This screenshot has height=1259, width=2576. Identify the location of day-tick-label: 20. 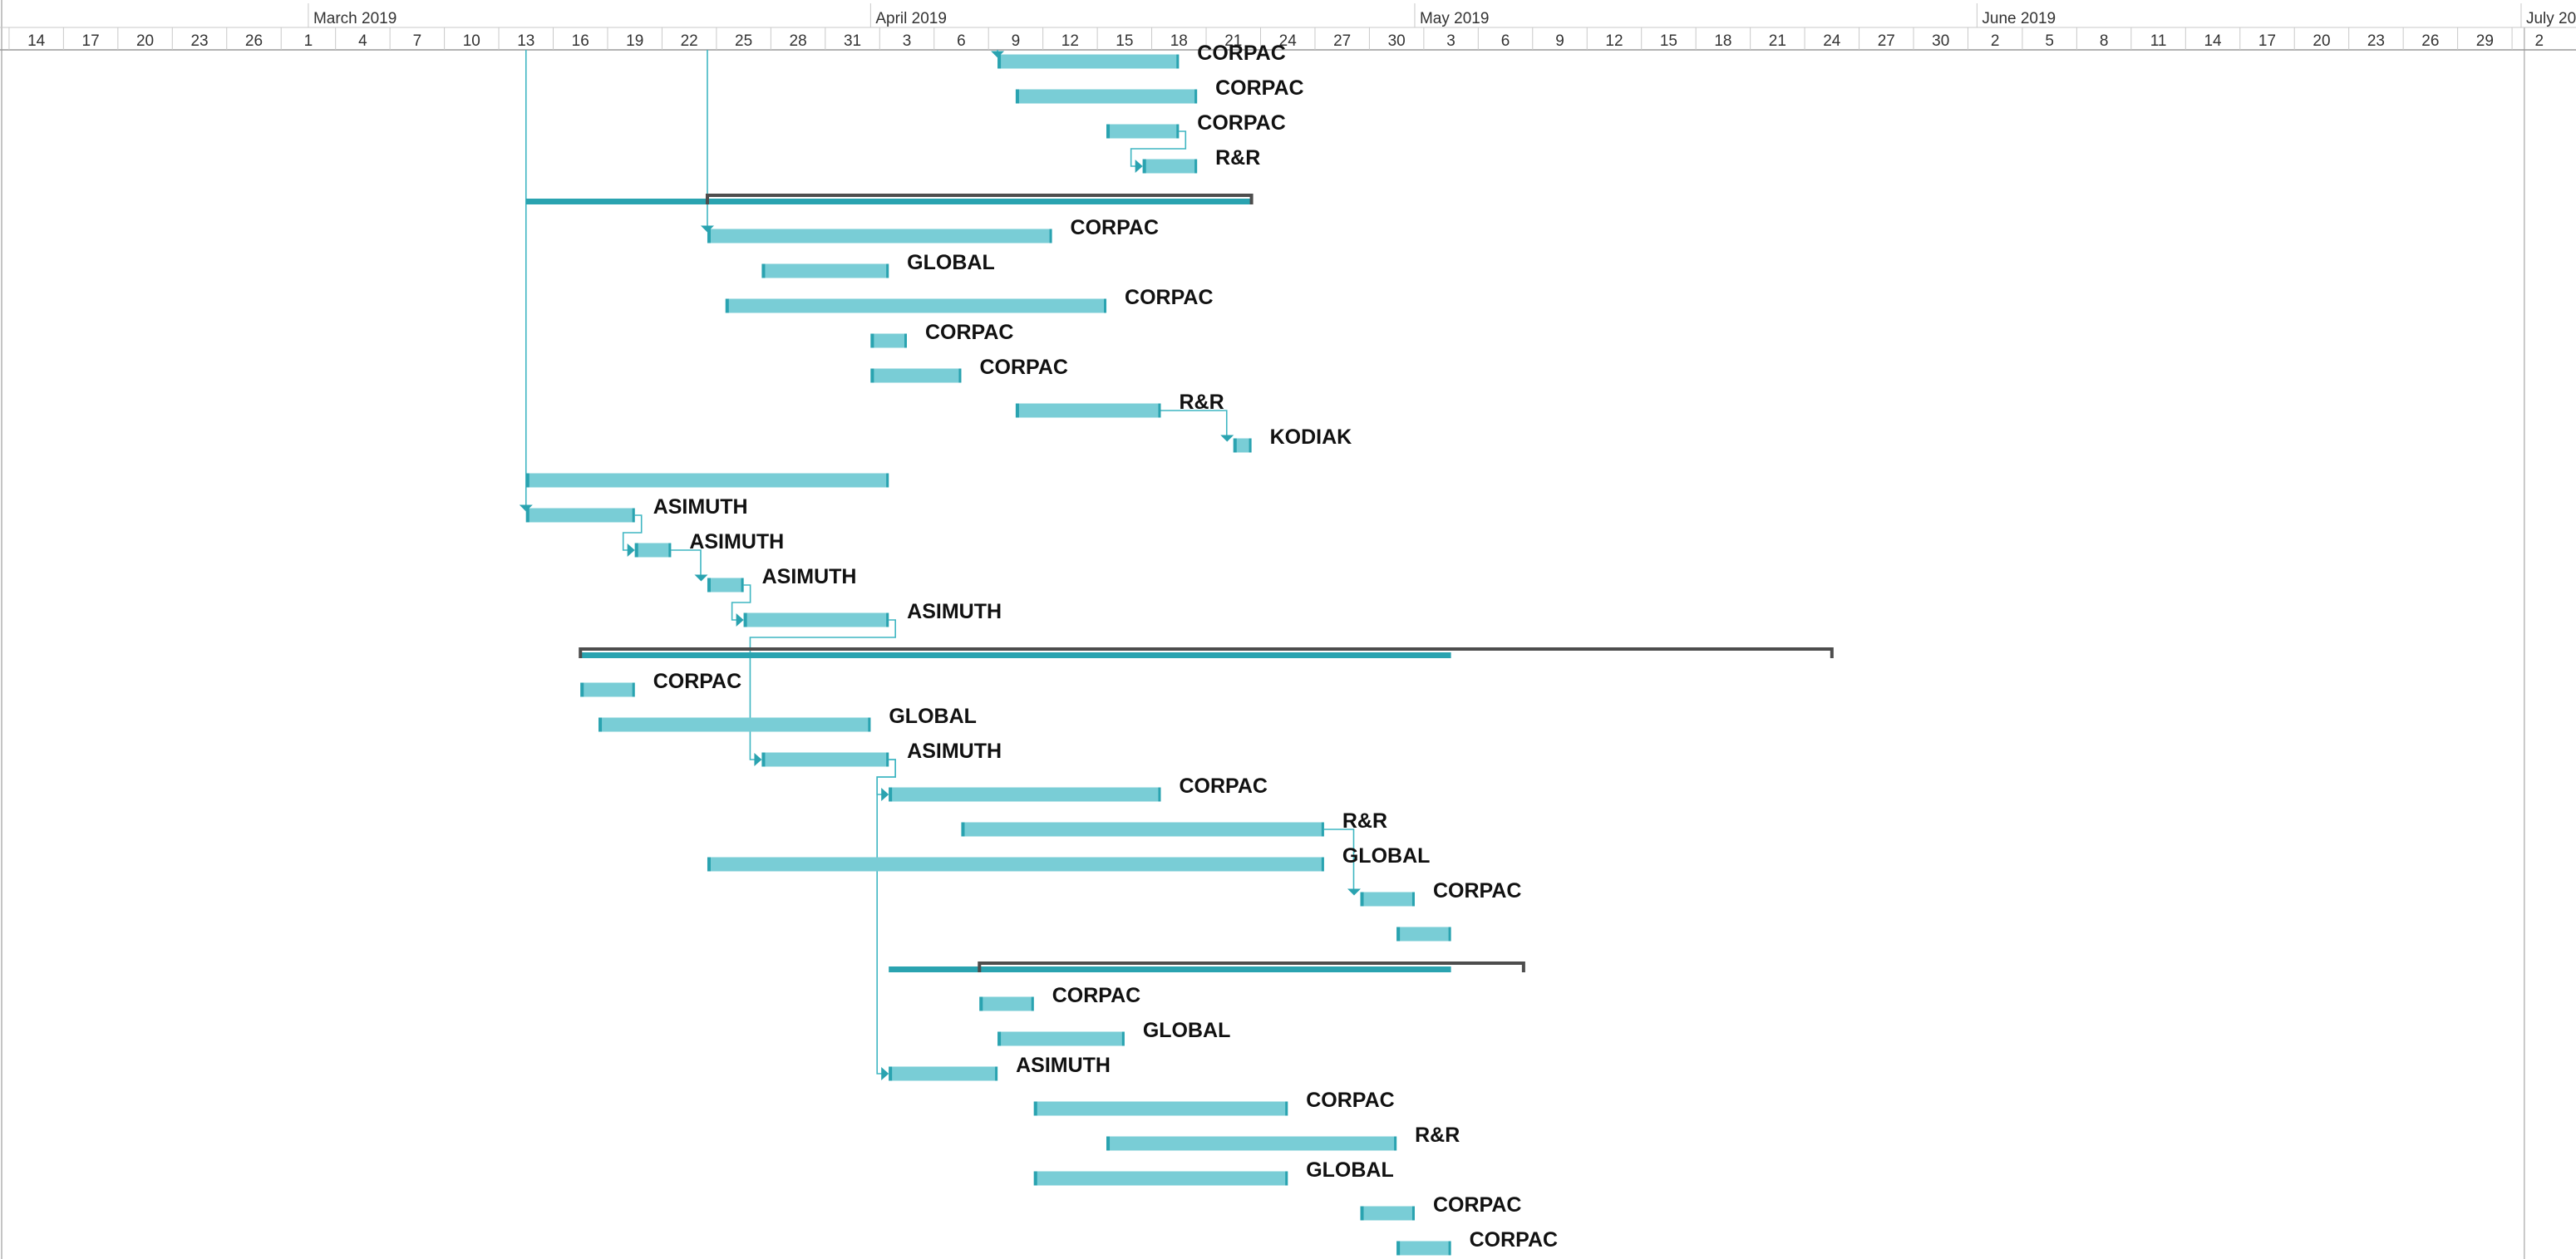
(145, 41).